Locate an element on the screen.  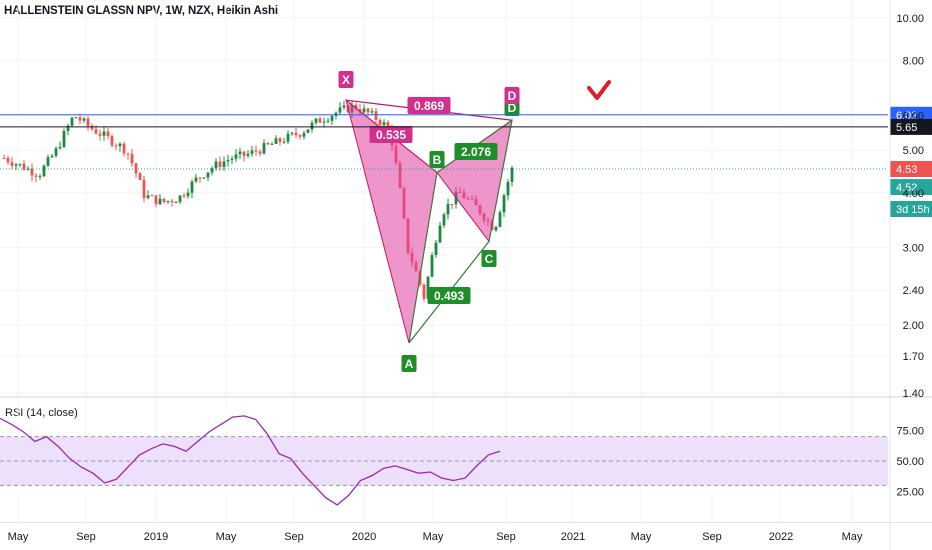
price-label: 3d 15h is located at coordinates (913, 210).